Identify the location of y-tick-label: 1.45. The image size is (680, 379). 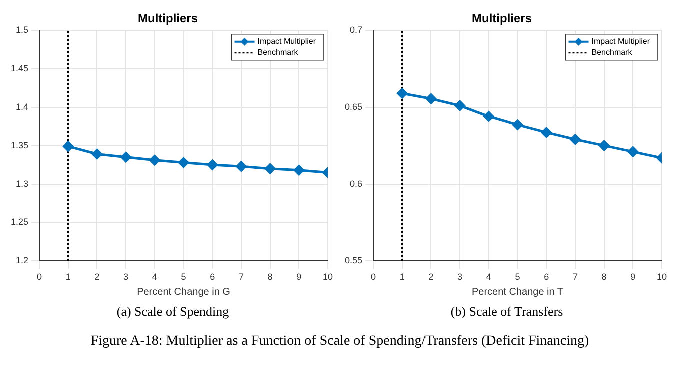
(19, 68).